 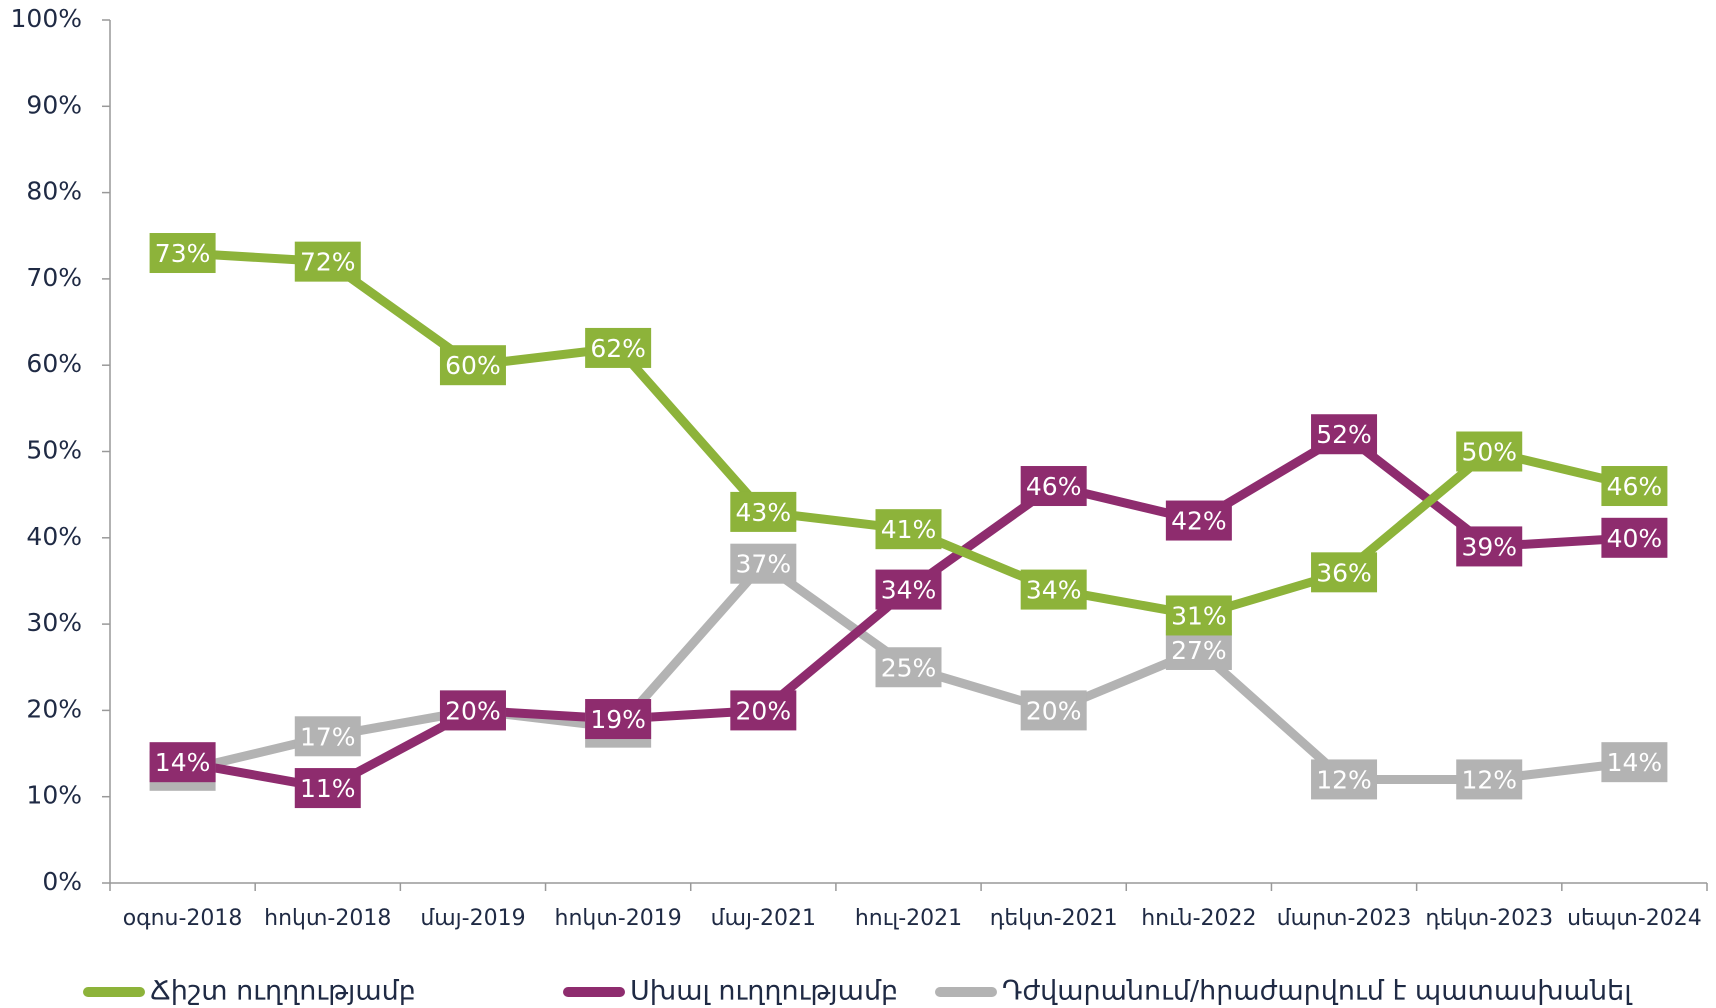 What do you see at coordinates (618, 918) in the screenshot?
I see `x-tick-label: հոկտ-2019` at bounding box center [618, 918].